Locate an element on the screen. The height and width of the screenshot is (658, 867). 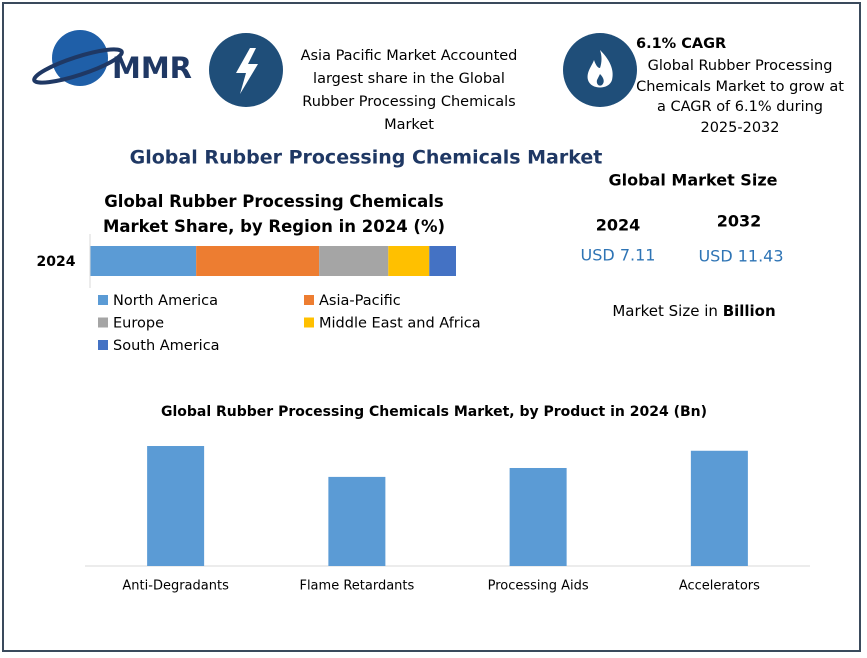
unit-note: Market Size in Billion is located at coordinates (693, 311).